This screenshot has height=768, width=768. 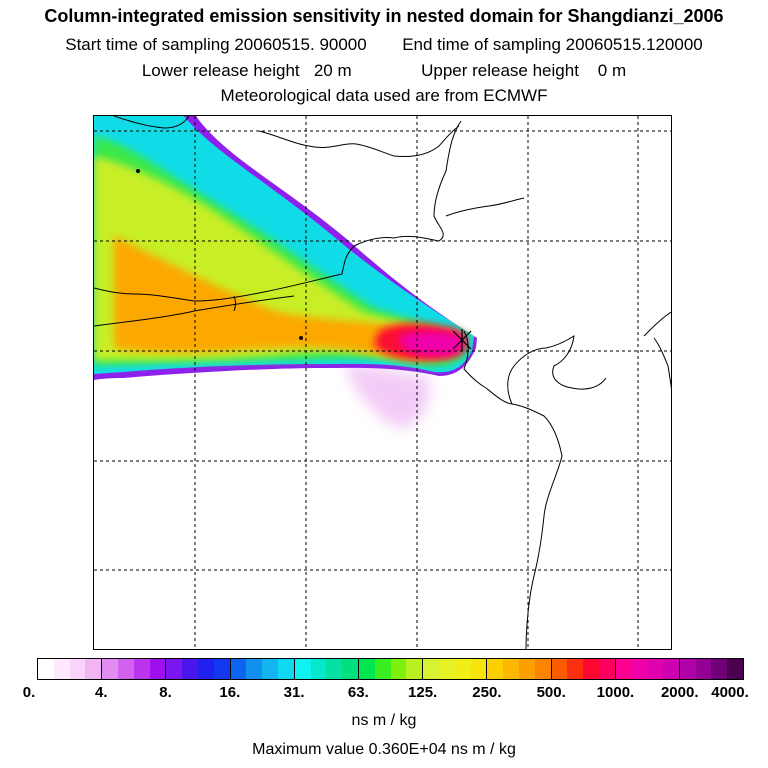 I want to click on end-time-label: End time of sampling 20060515.120000, so click(x=552, y=44).